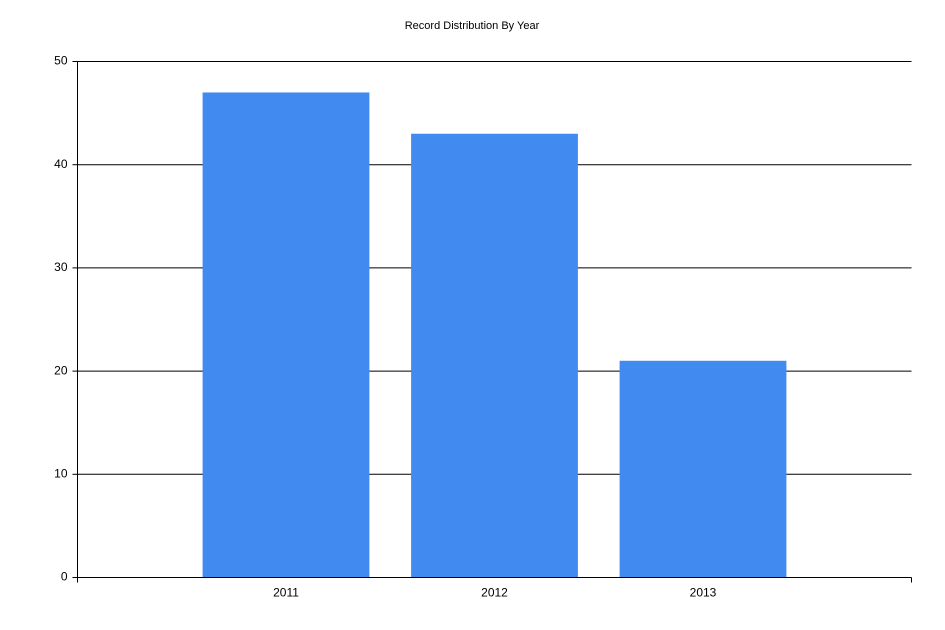 This screenshot has width=945, height=630. What do you see at coordinates (61, 164) in the screenshot?
I see `y-tick-label: 40` at bounding box center [61, 164].